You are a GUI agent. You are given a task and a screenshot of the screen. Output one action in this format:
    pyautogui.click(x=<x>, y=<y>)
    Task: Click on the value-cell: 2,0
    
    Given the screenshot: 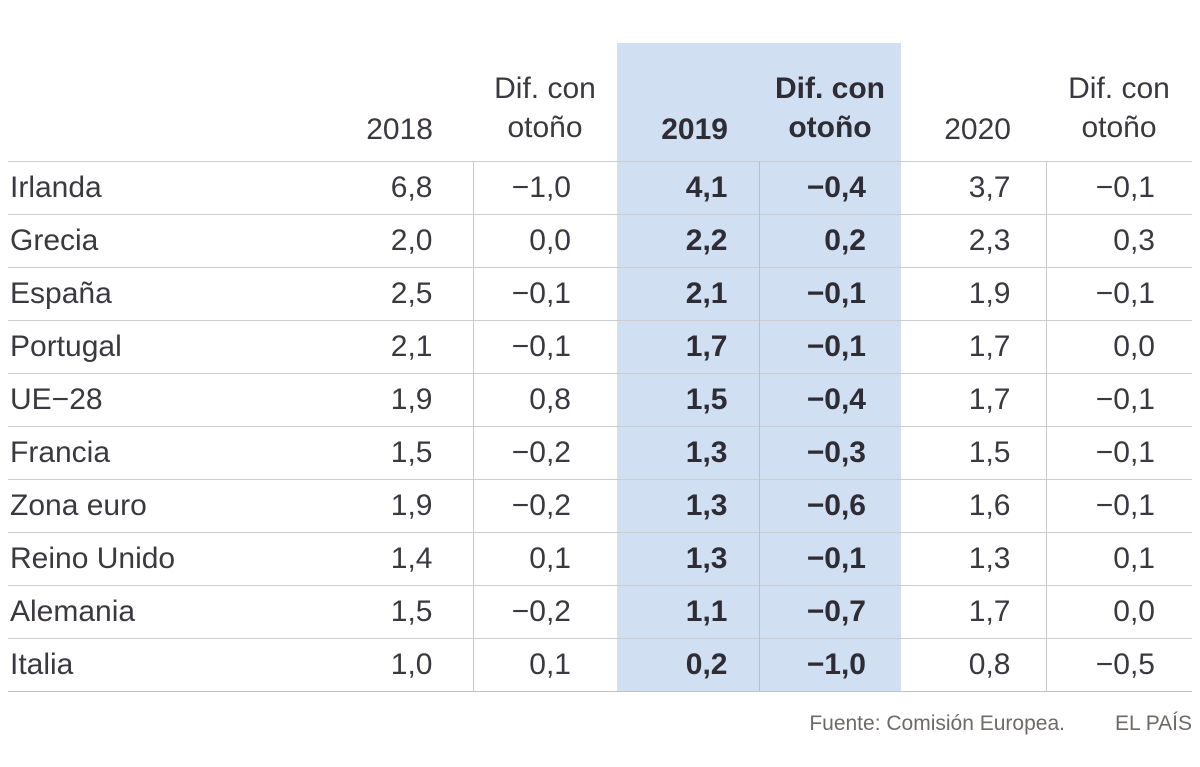 What is the action you would take?
    pyautogui.click(x=392, y=241)
    